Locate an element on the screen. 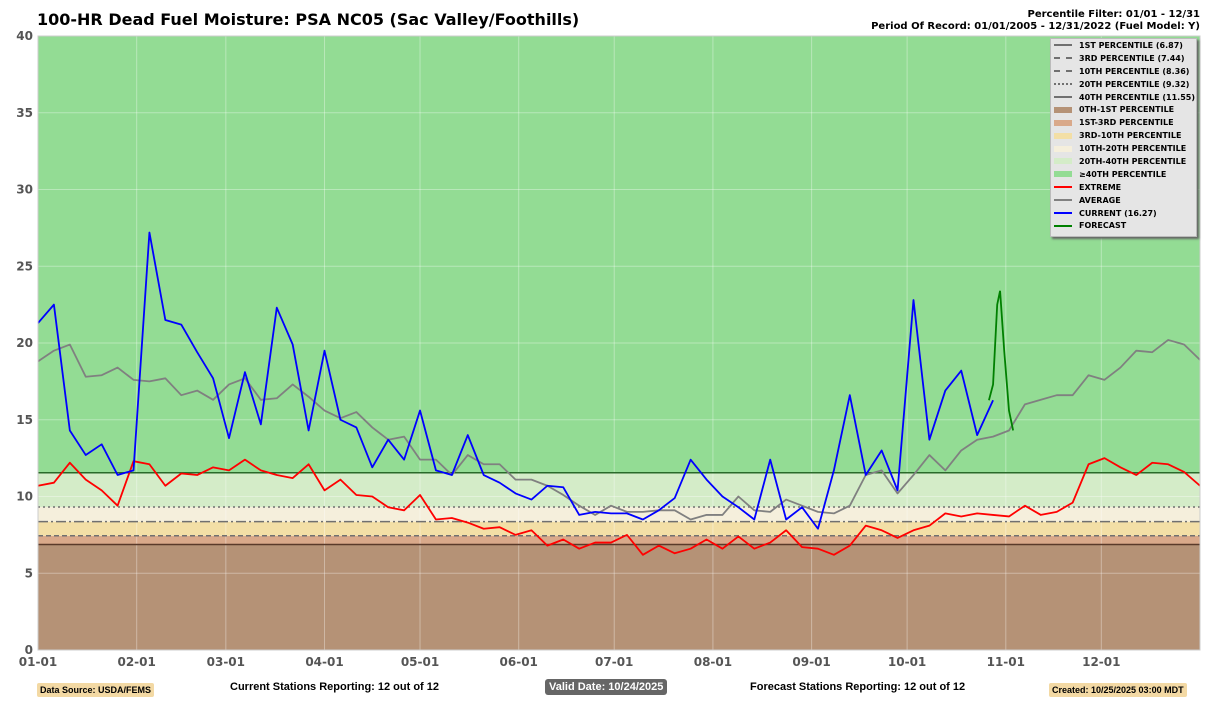 This screenshot has height=703, width=1209. y-tick-label: 20 is located at coordinates (24, 343).